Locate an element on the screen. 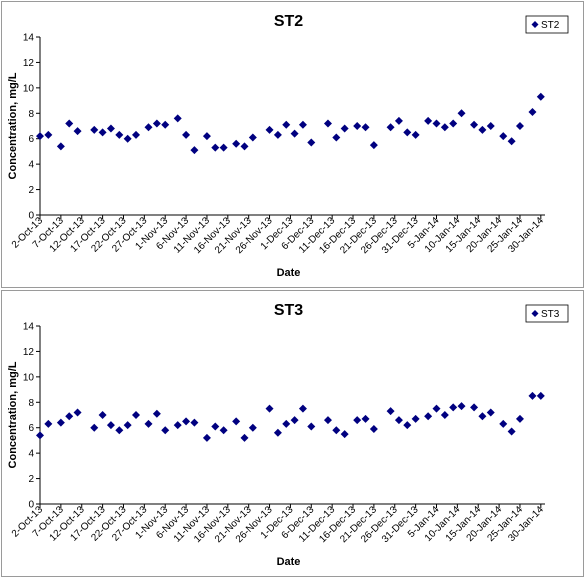 The image size is (587, 580). legend-label: ST2 is located at coordinates (550, 25).